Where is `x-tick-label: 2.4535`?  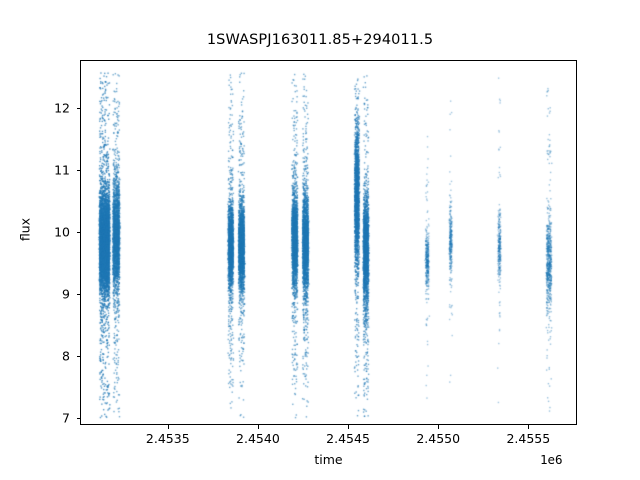 x-tick-label: 2.4535 is located at coordinates (167, 438).